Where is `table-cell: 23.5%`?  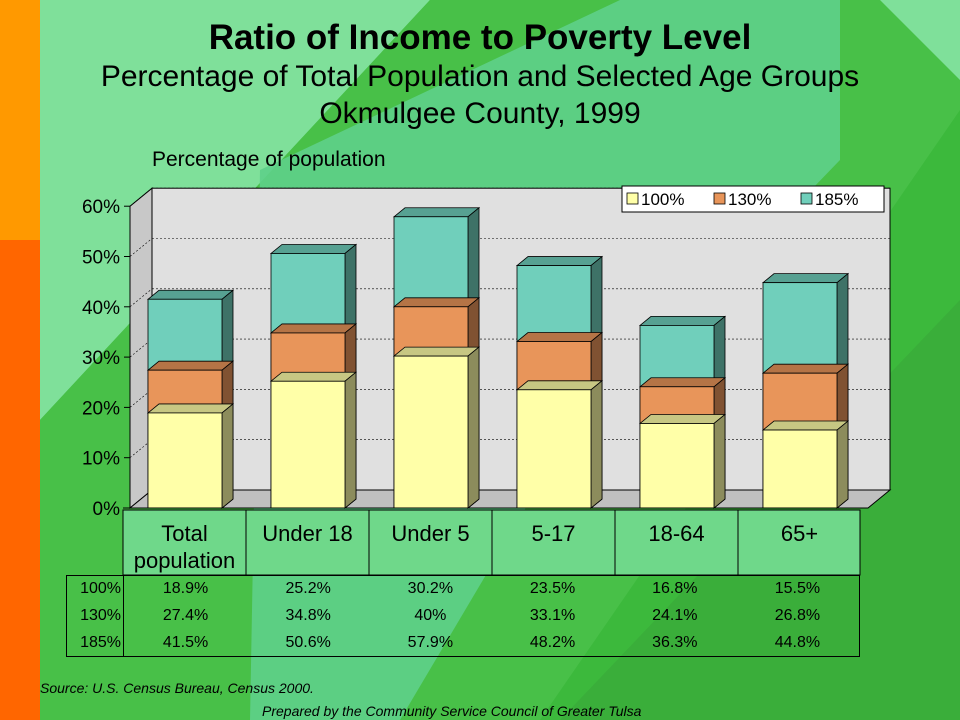 table-cell: 23.5% is located at coordinates (552, 589).